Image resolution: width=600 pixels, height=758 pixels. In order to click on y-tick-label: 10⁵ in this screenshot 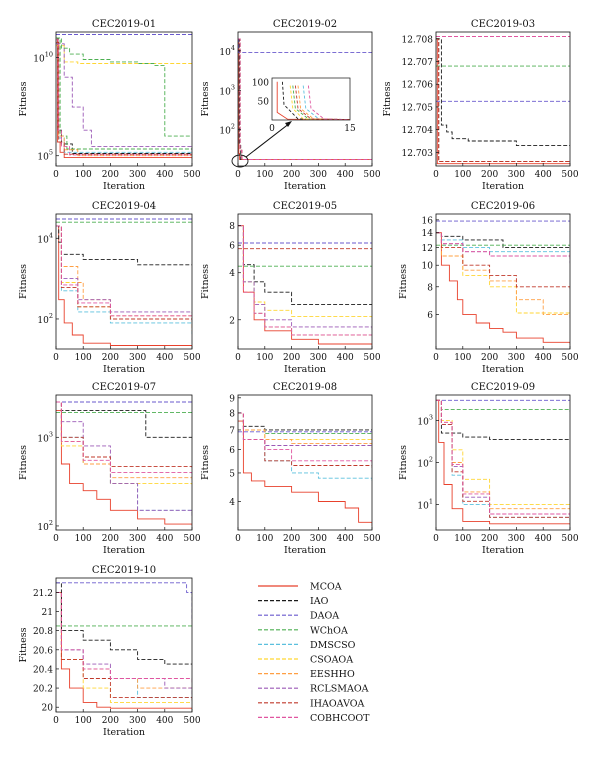, I will do `click(45, 156)`.